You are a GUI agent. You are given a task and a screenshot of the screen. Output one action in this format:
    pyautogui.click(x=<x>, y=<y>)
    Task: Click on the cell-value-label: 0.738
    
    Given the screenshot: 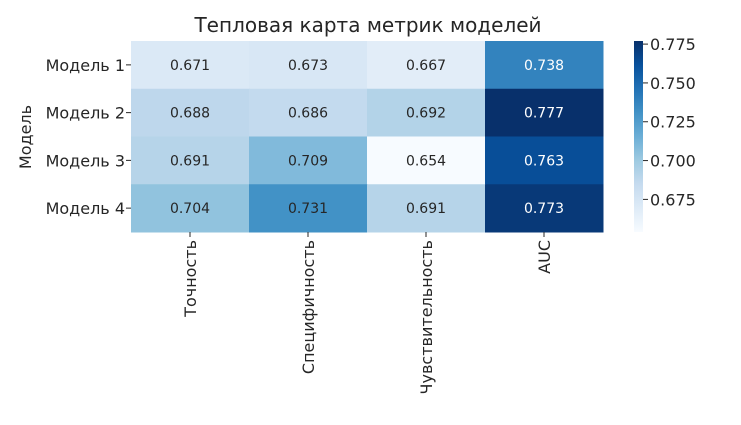 What is the action you would take?
    pyautogui.click(x=544, y=66)
    